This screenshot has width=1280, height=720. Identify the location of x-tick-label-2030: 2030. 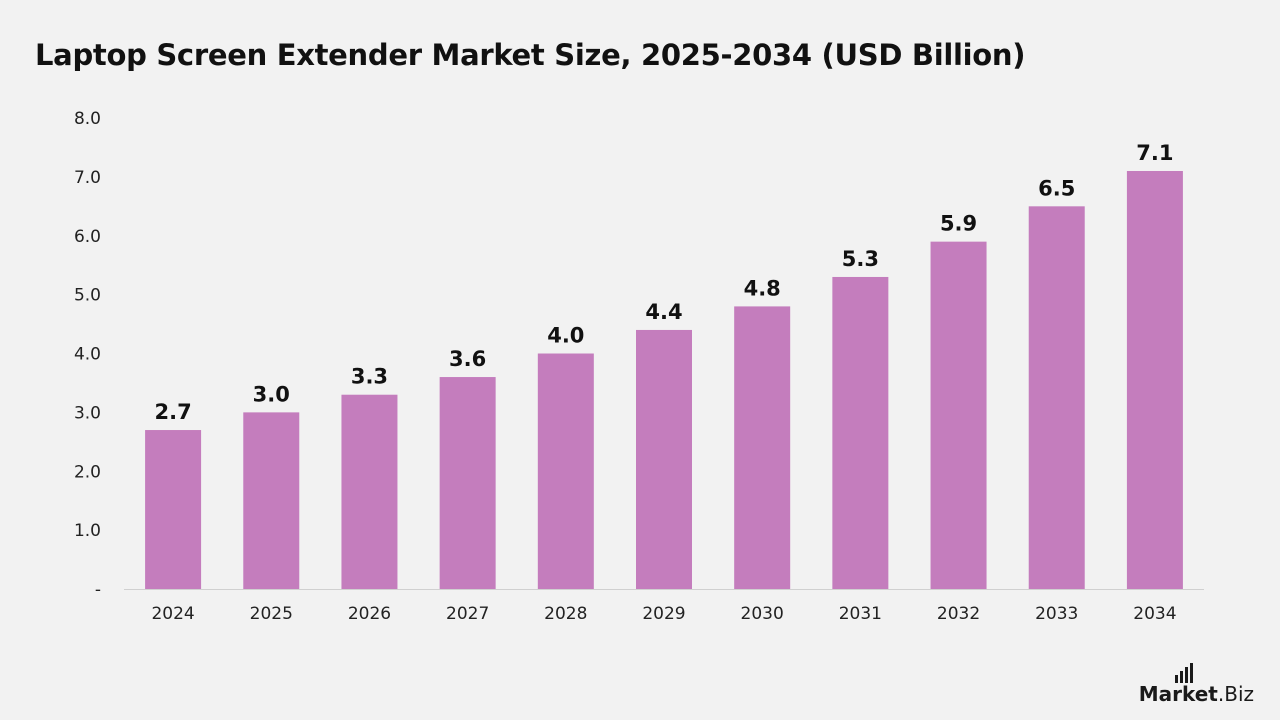
(762, 614).